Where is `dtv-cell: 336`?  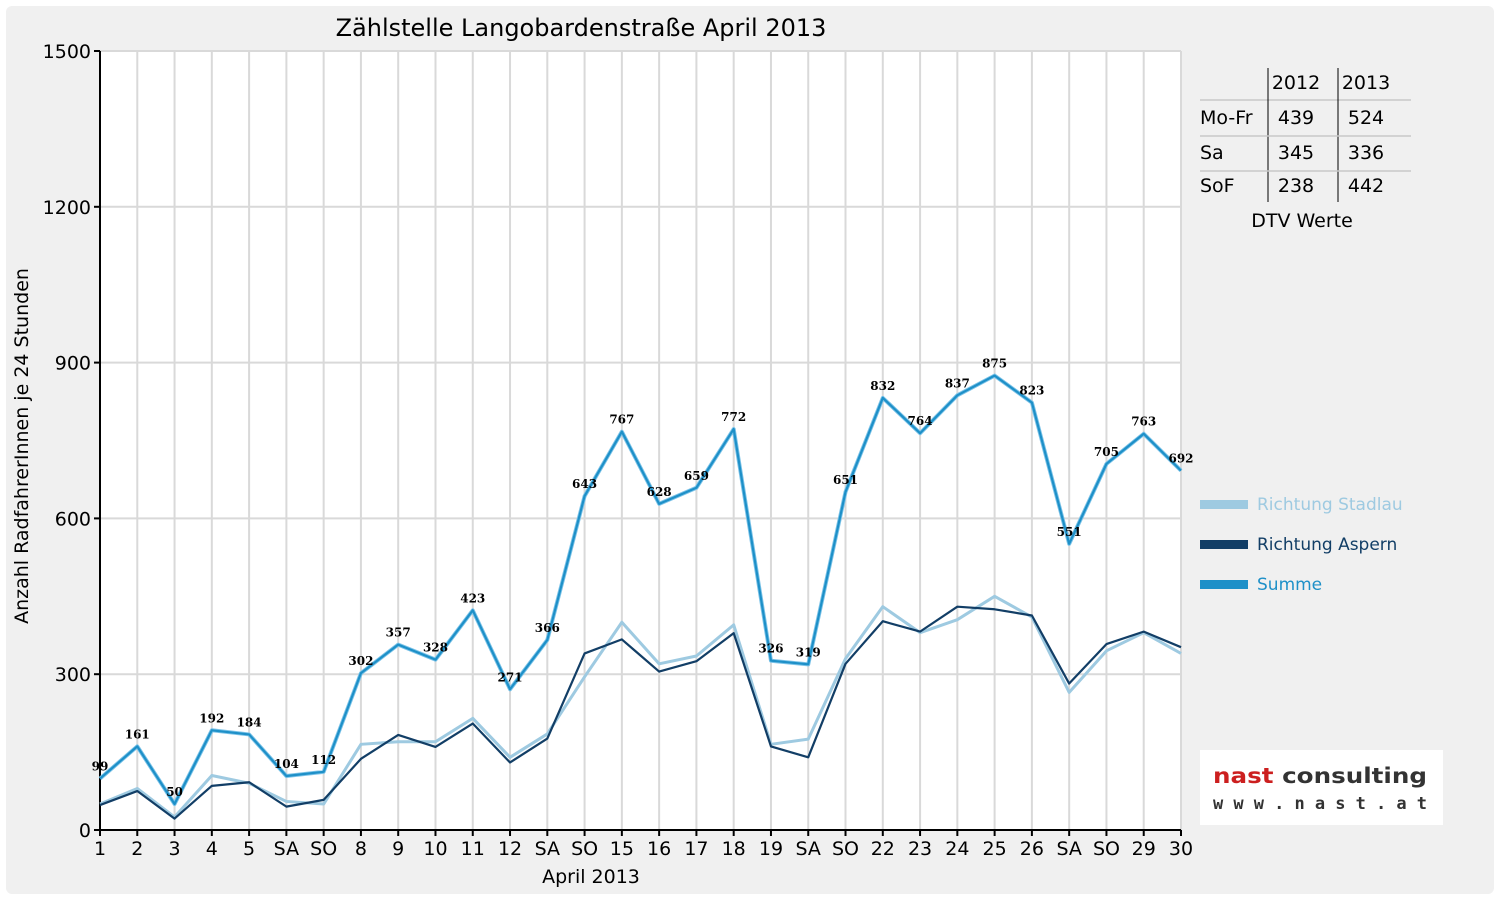
dtv-cell: 336 is located at coordinates (1366, 153).